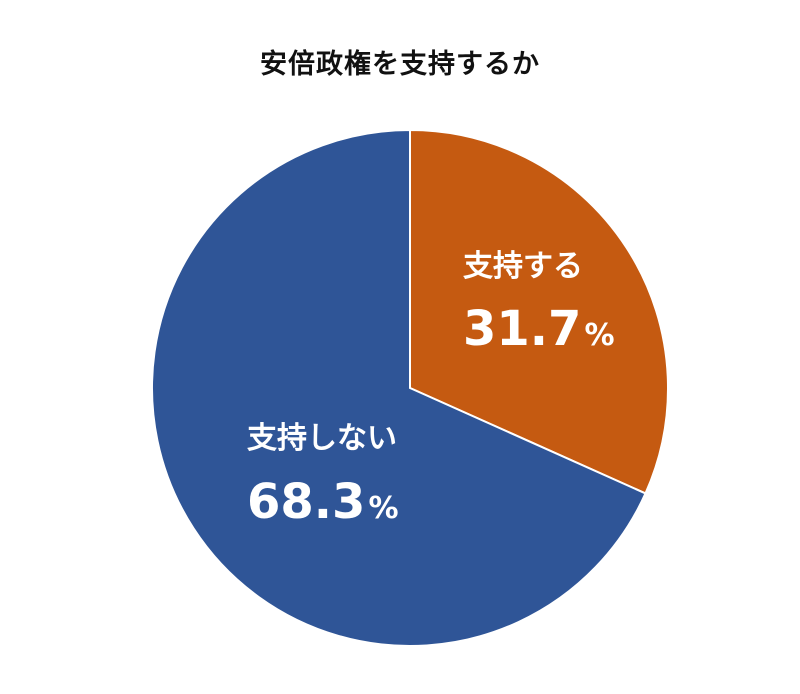 This screenshot has height=694, width=800. I want to click on chart-title: 安倍政権を支持するか, so click(400, 64).